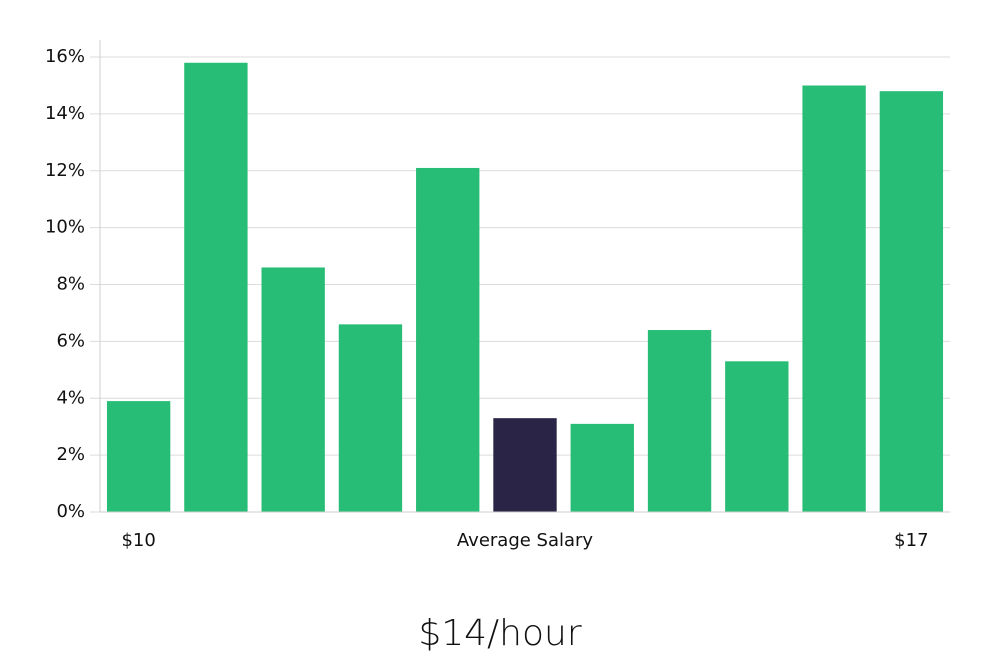  I want to click on y-tick-label: 8%, so click(70, 284).